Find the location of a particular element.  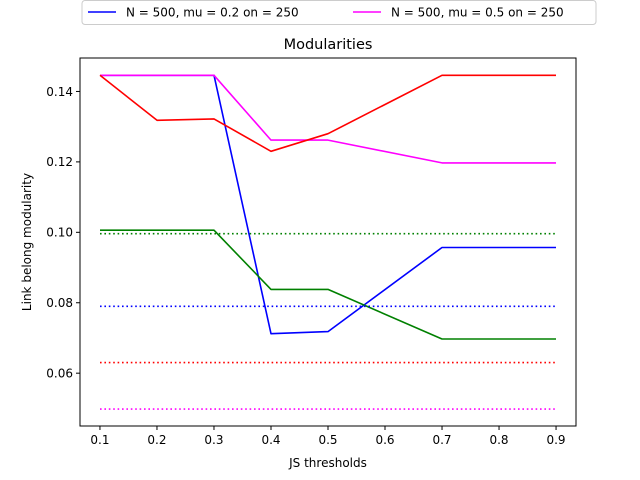

y-tick-label: 0.08 is located at coordinates (59, 303).